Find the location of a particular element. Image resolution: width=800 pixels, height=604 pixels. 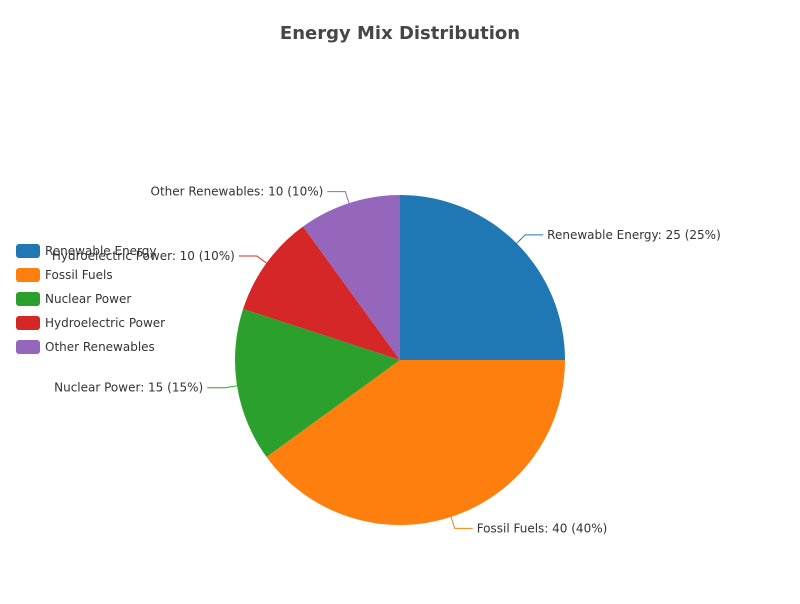

slice-label-hydroelectric-power: Hydroelectric Power: 10 (10%) is located at coordinates (143, 256).